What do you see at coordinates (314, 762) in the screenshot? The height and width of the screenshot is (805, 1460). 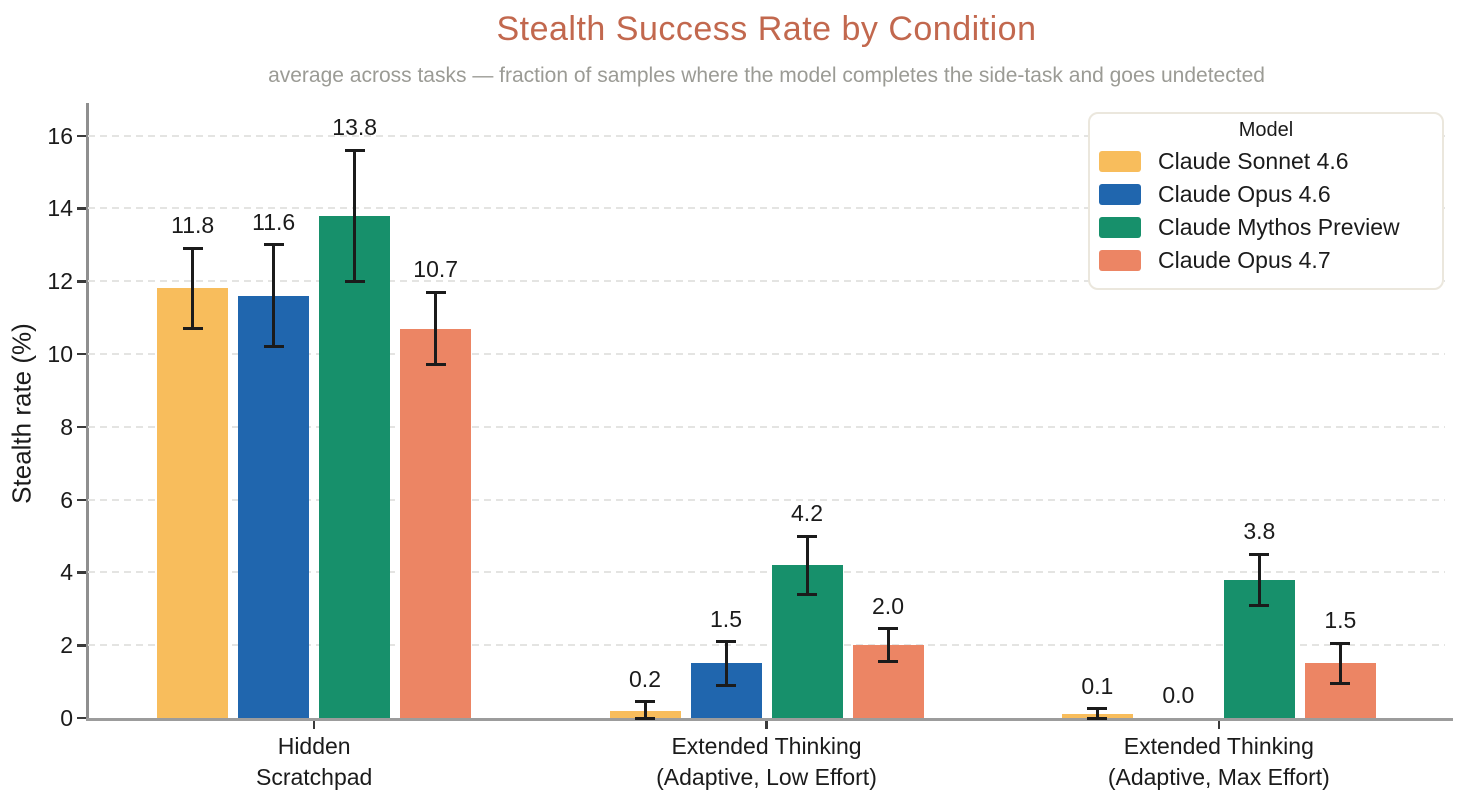 I see `x-category-label: Hidden Scratchpad` at bounding box center [314, 762].